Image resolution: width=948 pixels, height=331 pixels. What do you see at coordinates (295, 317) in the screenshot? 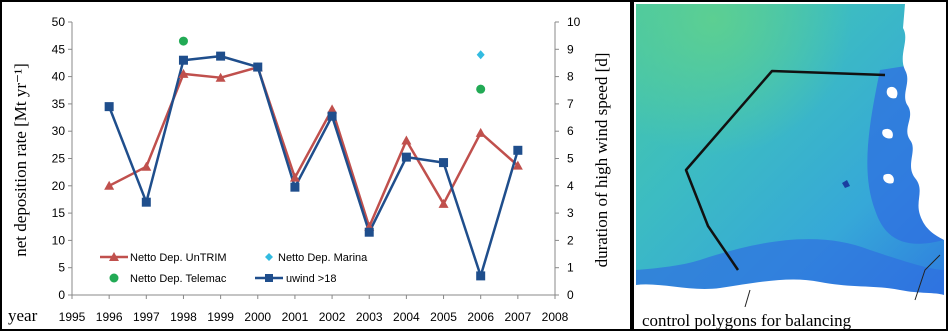
I see `x-tick-label: 2001` at bounding box center [295, 317].